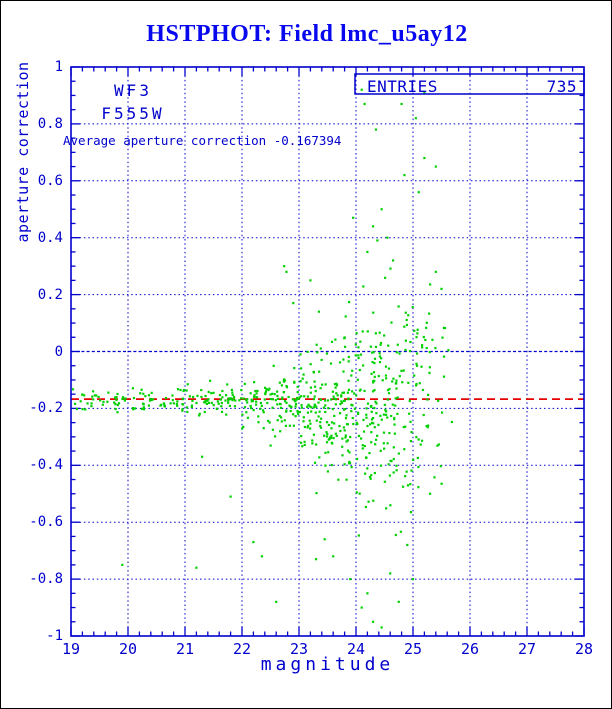  I want to click on x-tick-label: 26, so click(470, 649).